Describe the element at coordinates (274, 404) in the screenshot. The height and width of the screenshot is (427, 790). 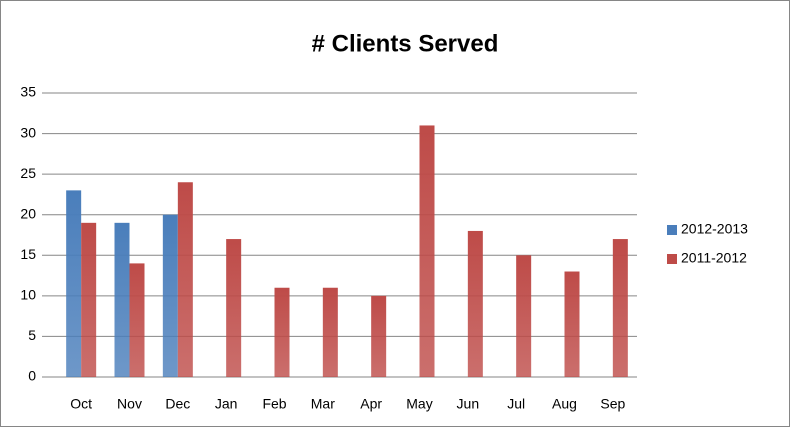
I see `x-tick-label: Feb` at that location.